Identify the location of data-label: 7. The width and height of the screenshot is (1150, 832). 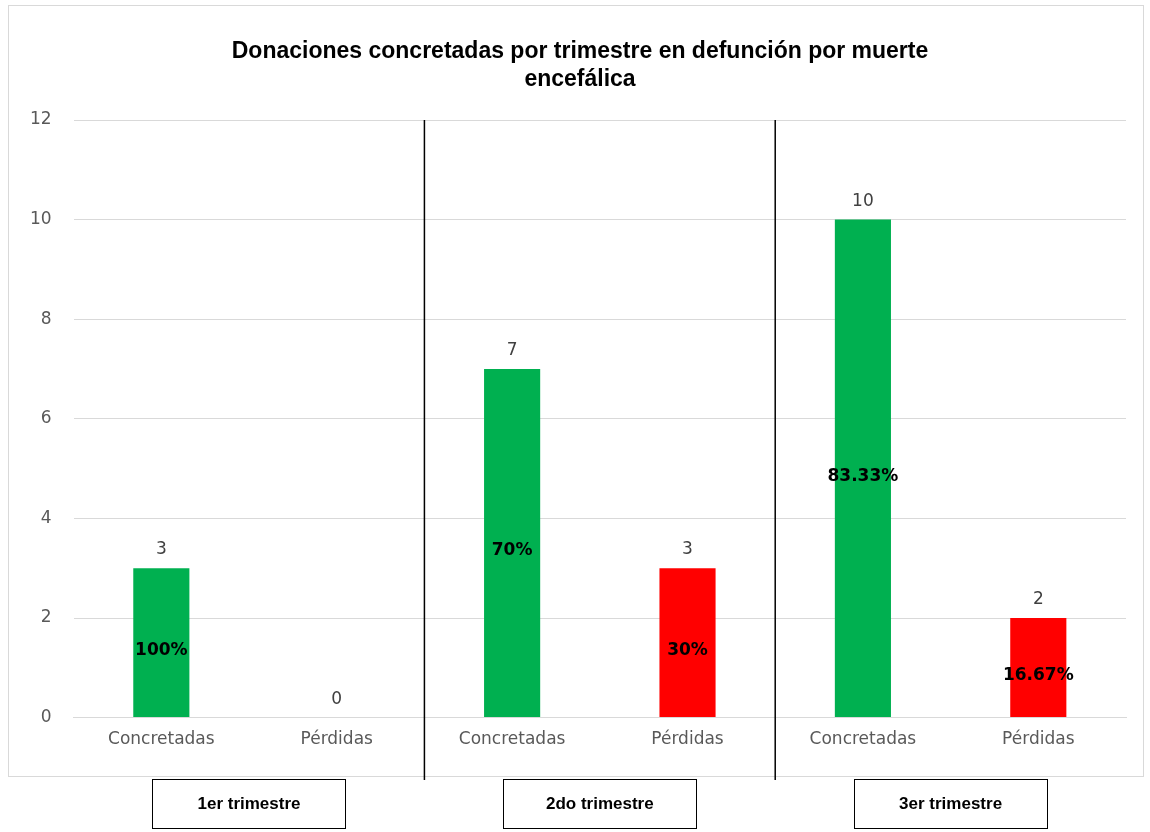
(512, 348).